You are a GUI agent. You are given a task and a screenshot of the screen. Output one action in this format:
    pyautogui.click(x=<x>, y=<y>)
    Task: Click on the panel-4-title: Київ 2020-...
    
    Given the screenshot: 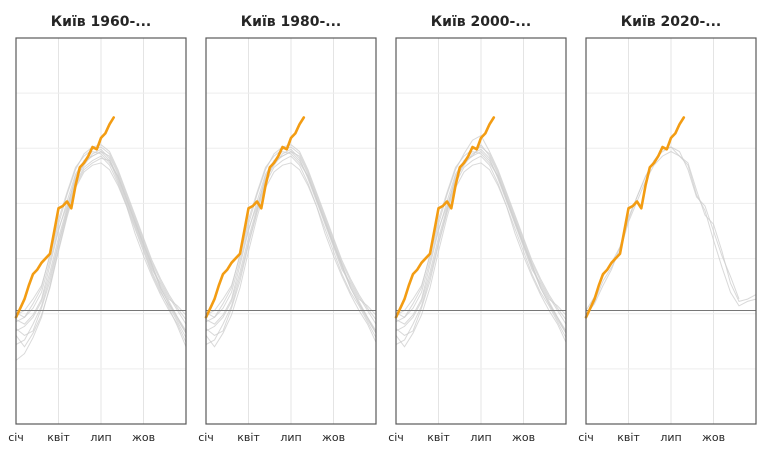 What is the action you would take?
    pyautogui.click(x=671, y=22)
    